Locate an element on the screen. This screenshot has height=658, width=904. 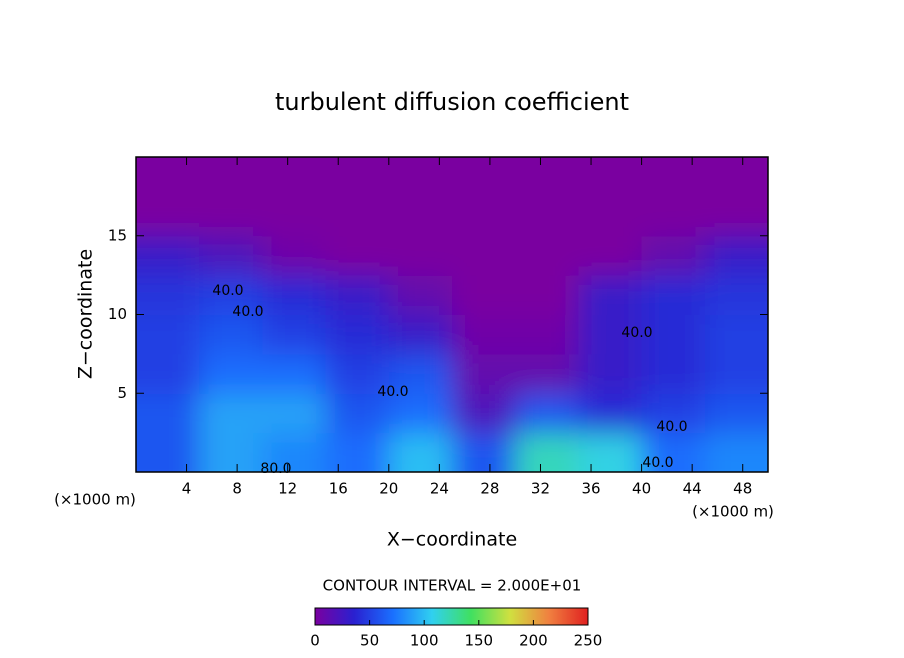
colorbar-tick-label: 250 is located at coordinates (588, 641).